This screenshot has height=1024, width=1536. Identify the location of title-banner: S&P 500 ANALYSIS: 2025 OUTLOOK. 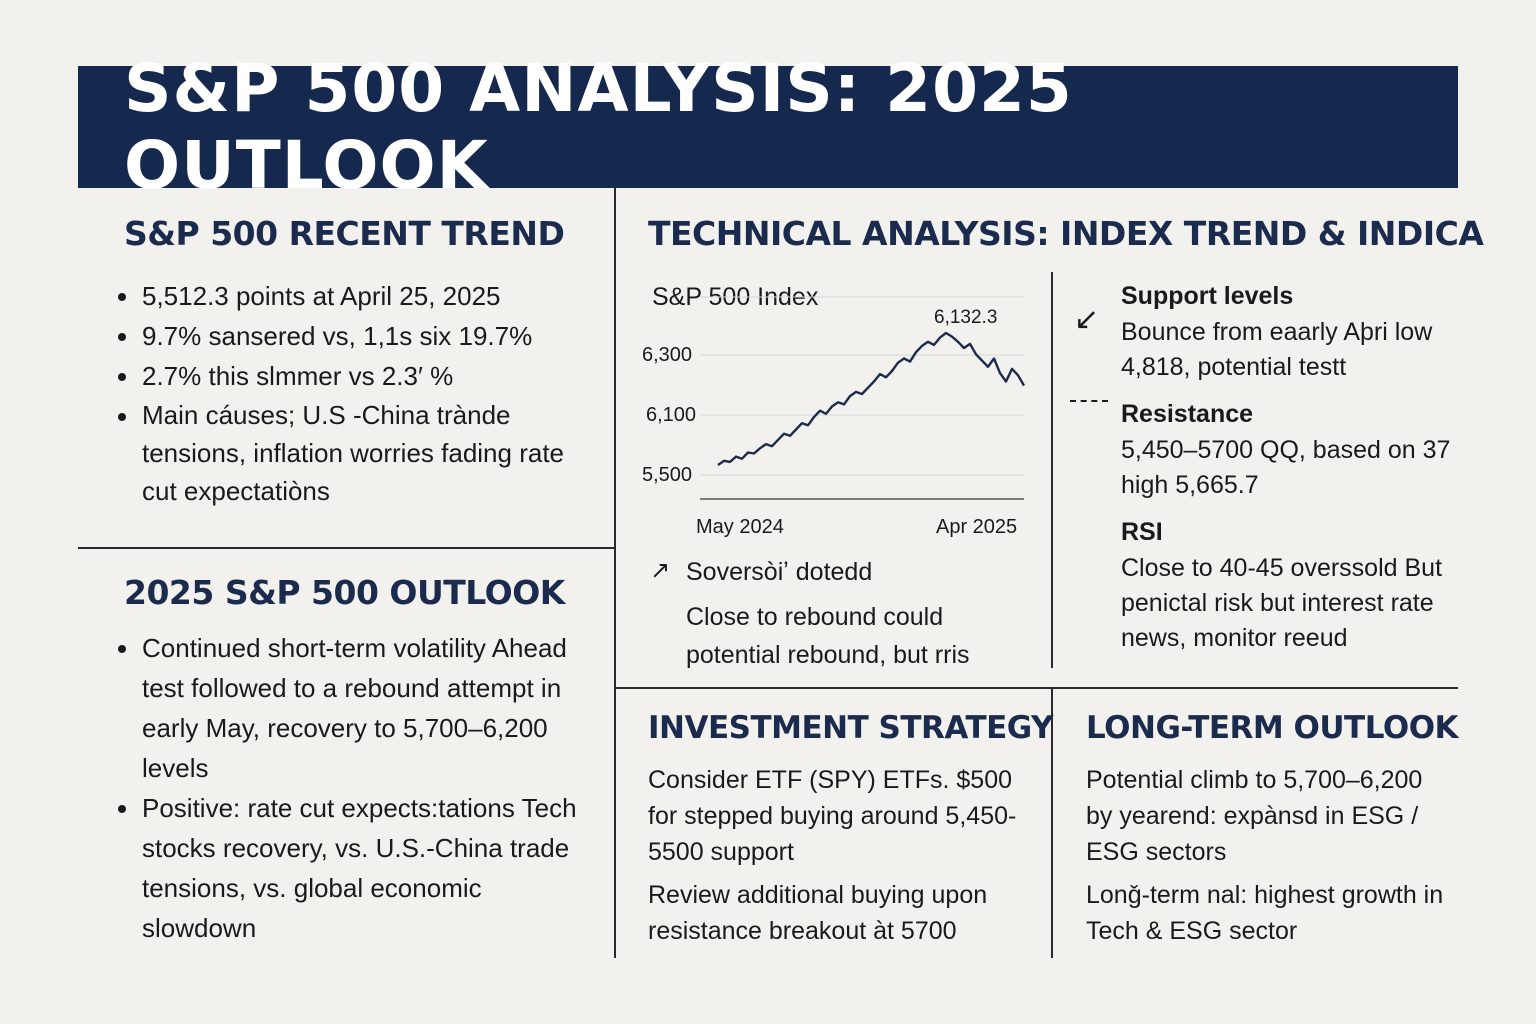
(768, 127).